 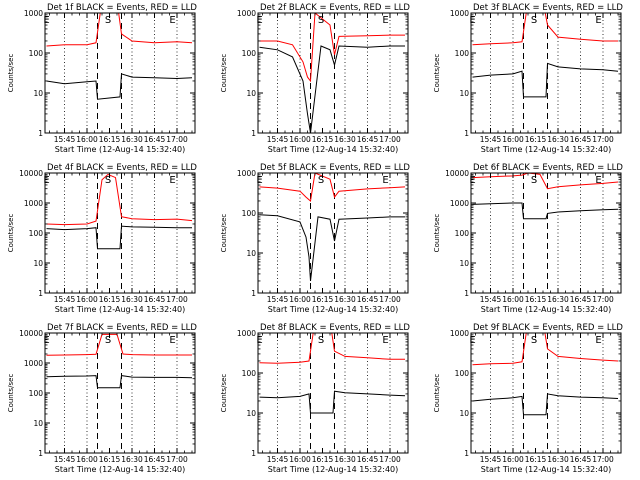 I want to click on panel-title: Det 9f BLACK = Events, RED = LLD, so click(x=548, y=328).